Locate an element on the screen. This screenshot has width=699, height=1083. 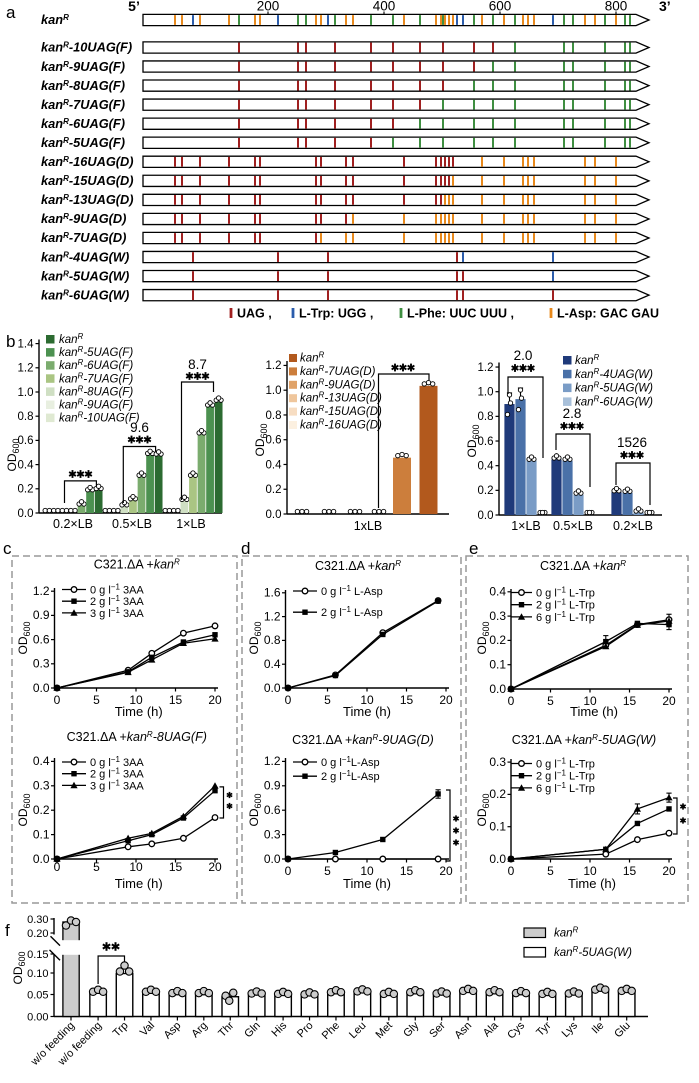
svg-text: 9.6 is located at coordinates (139, 427).